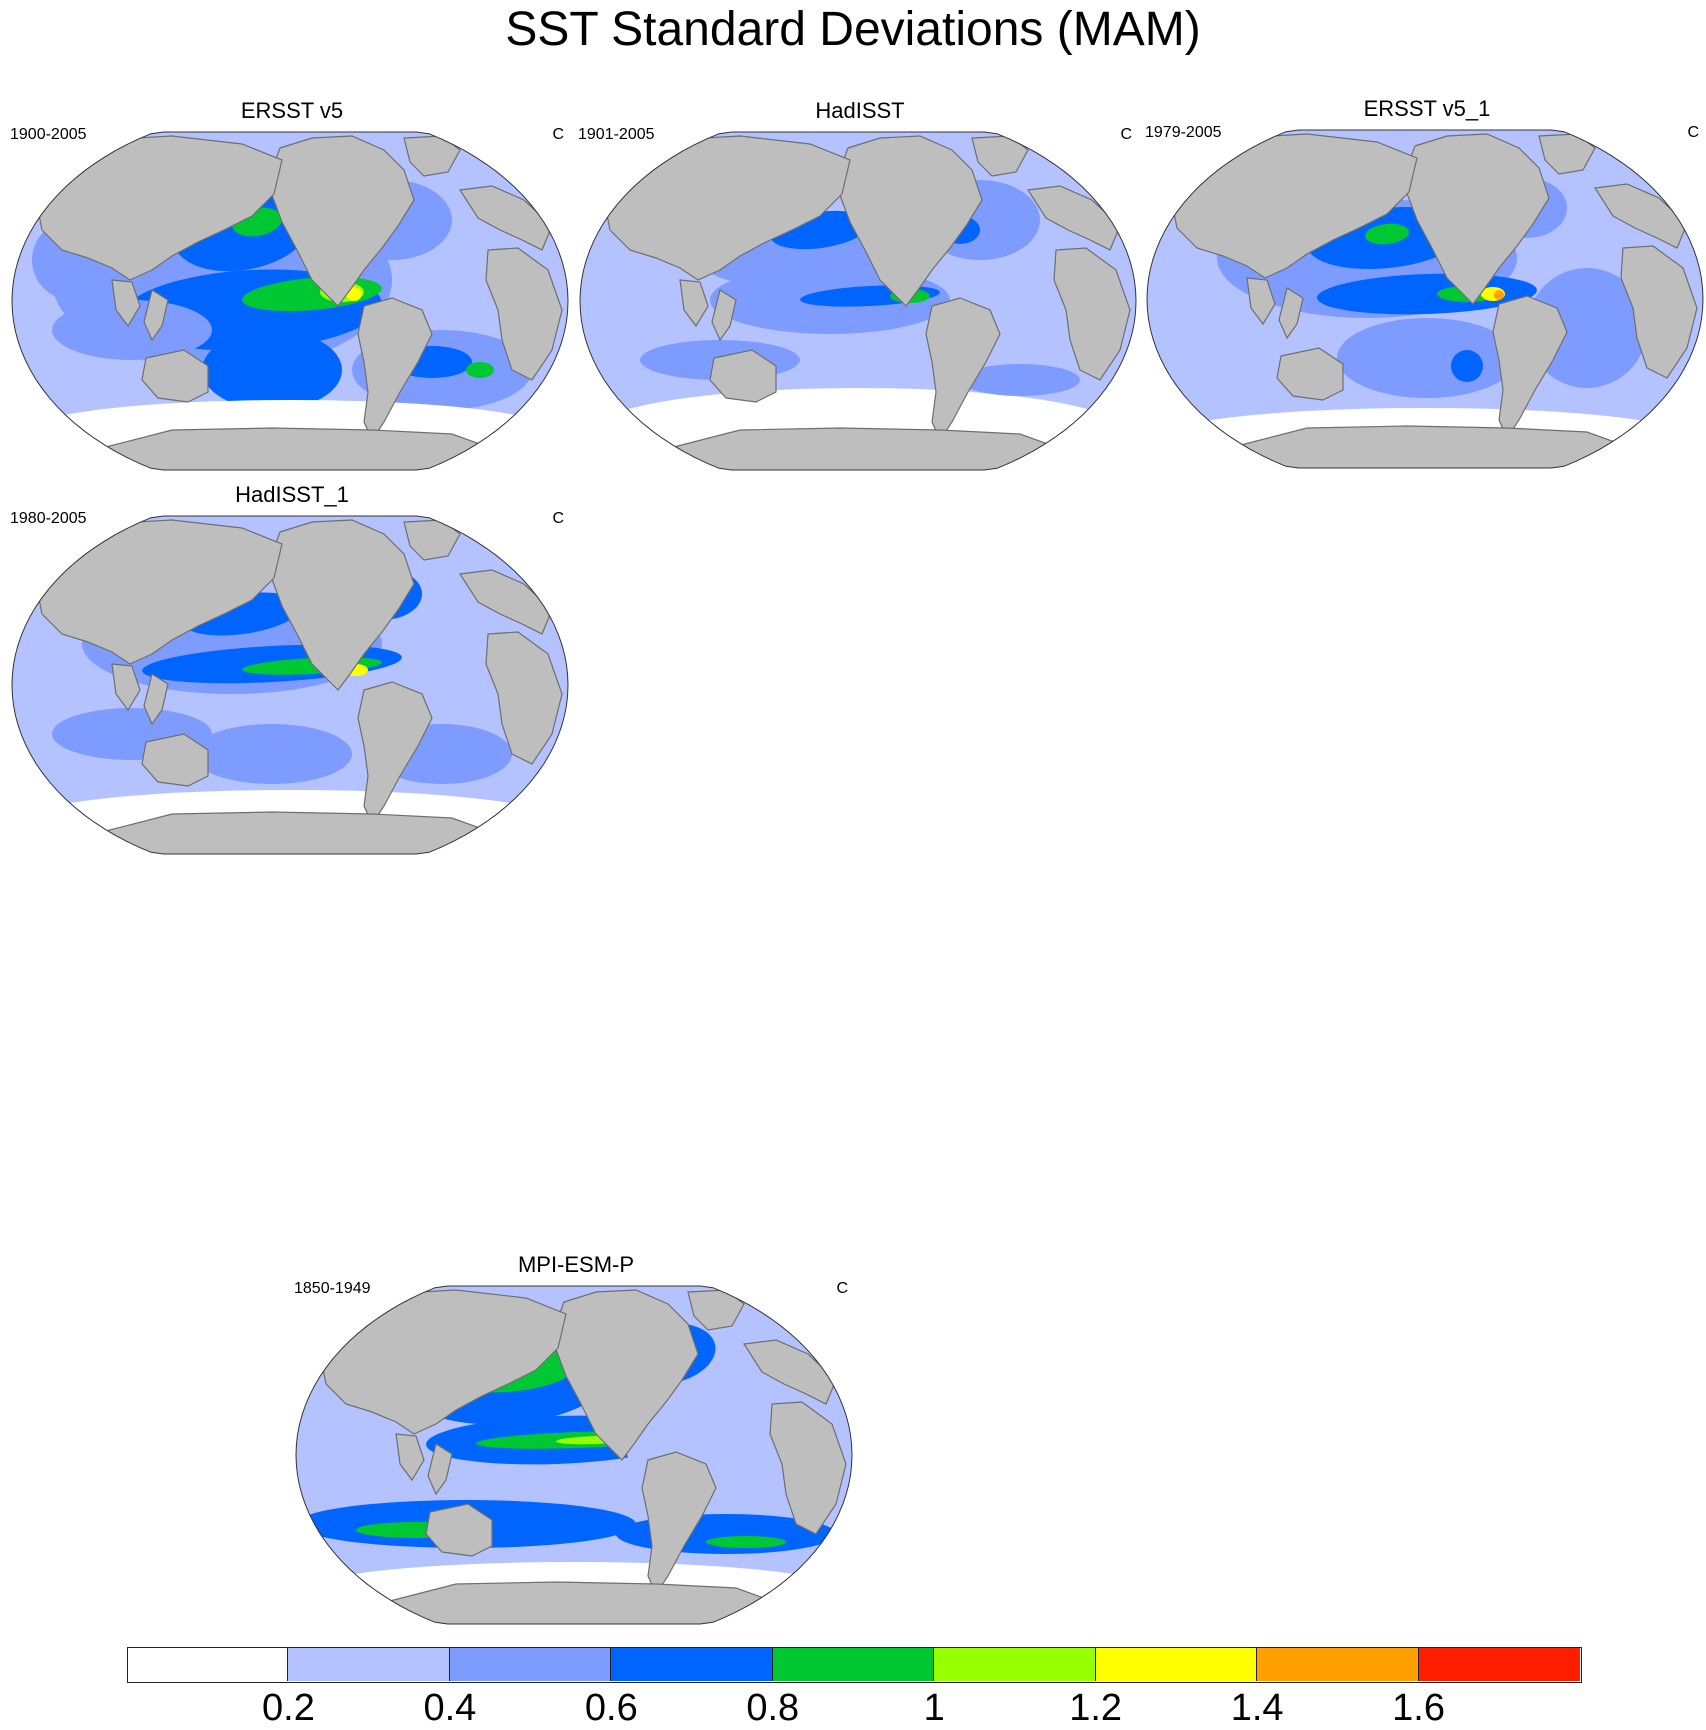 This screenshot has height=1730, width=1706. I want to click on map-panel: HadISST_1 1980-2005 C, so click(292, 672).